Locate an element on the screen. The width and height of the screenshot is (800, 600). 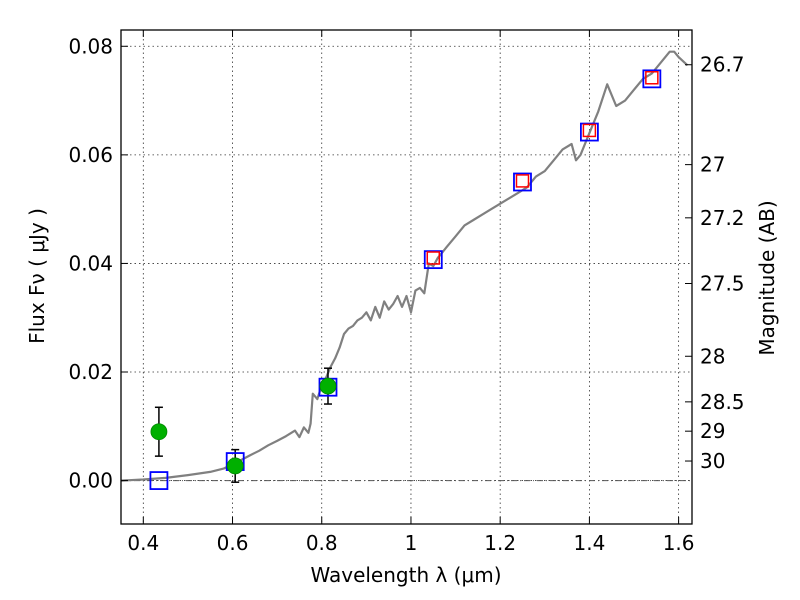
y2-tick-label: 28 is located at coordinates (712, 356).